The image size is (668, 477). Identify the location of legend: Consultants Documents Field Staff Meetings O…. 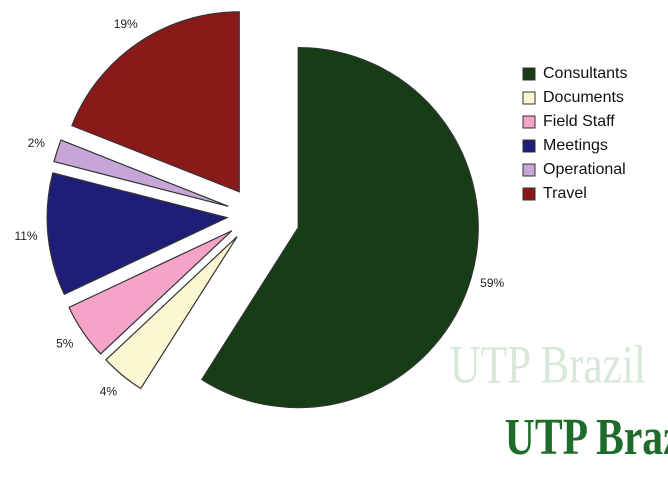
(575, 133).